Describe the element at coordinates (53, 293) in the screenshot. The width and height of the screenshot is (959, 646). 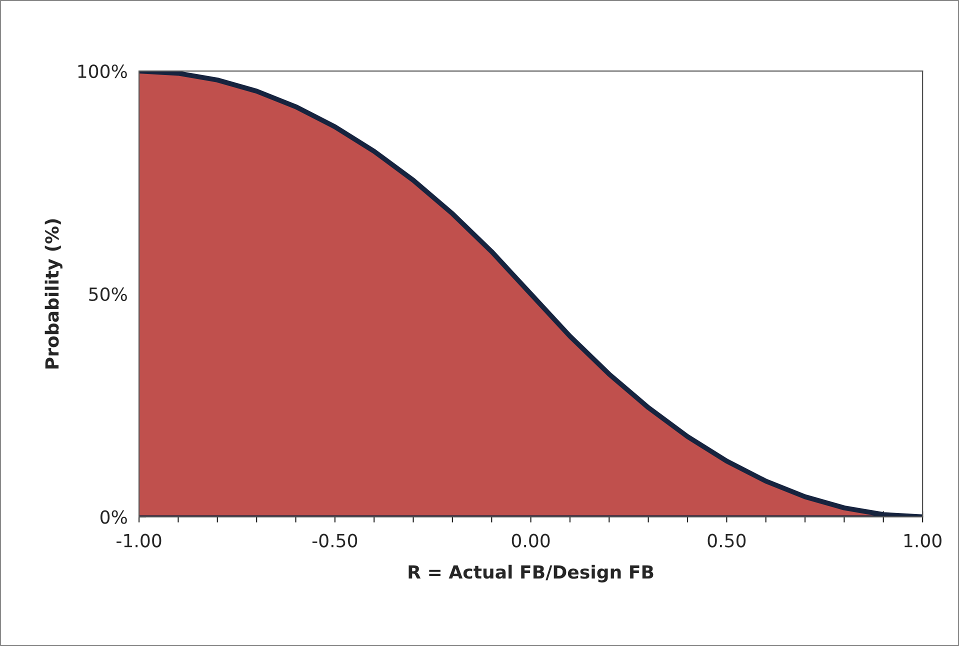
I see `y-axis-title: Probability (%)` at that location.